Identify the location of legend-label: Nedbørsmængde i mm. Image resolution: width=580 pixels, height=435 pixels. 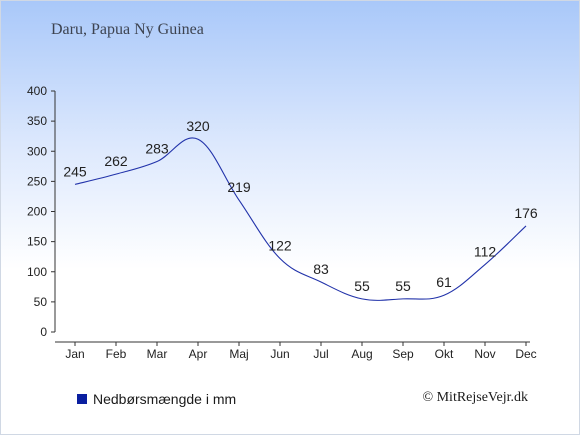
(165, 399).